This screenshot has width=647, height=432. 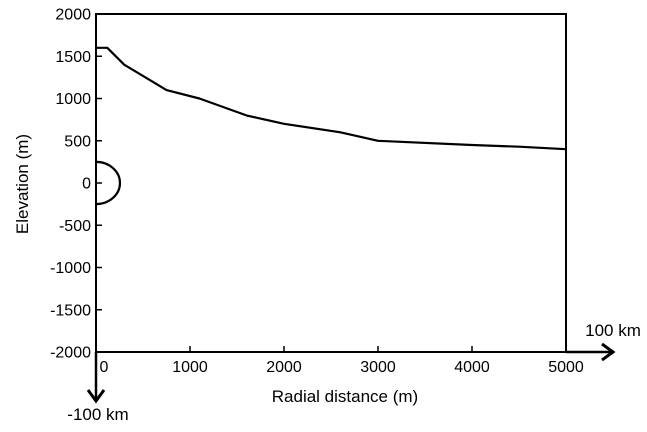 I want to click on y-tick-label: 500, so click(x=77, y=141).